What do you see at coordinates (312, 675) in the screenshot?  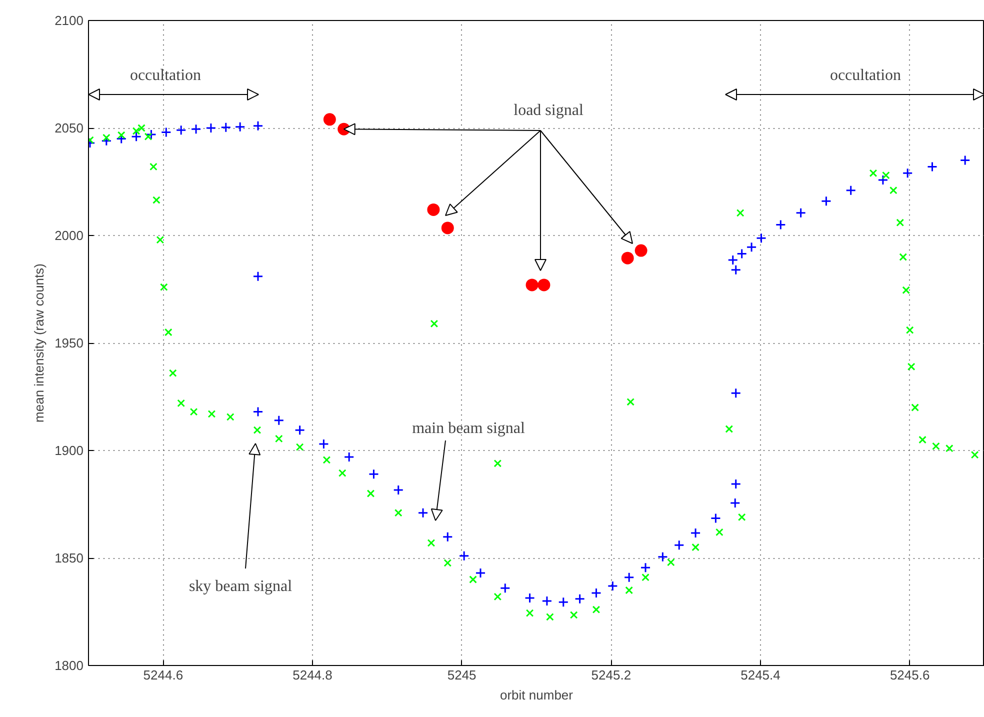 I see `x-tick-label: 5244.8` at bounding box center [312, 675].